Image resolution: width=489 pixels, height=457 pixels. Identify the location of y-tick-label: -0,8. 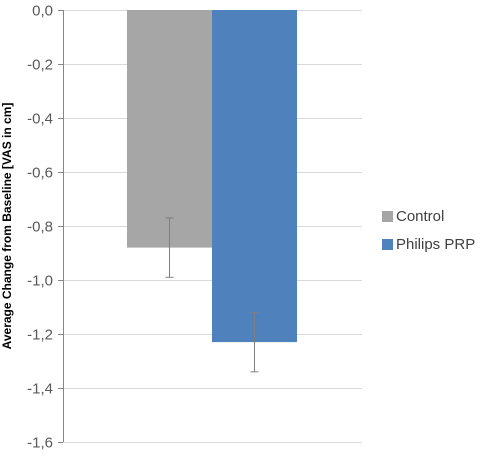
(40, 227).